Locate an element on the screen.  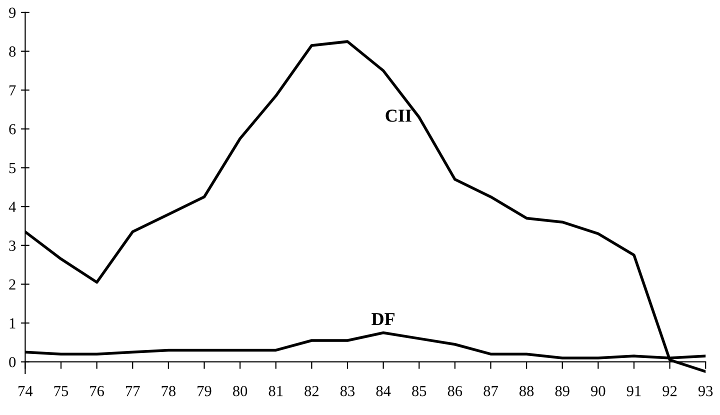
x-tick-label: 79 is located at coordinates (205, 391).